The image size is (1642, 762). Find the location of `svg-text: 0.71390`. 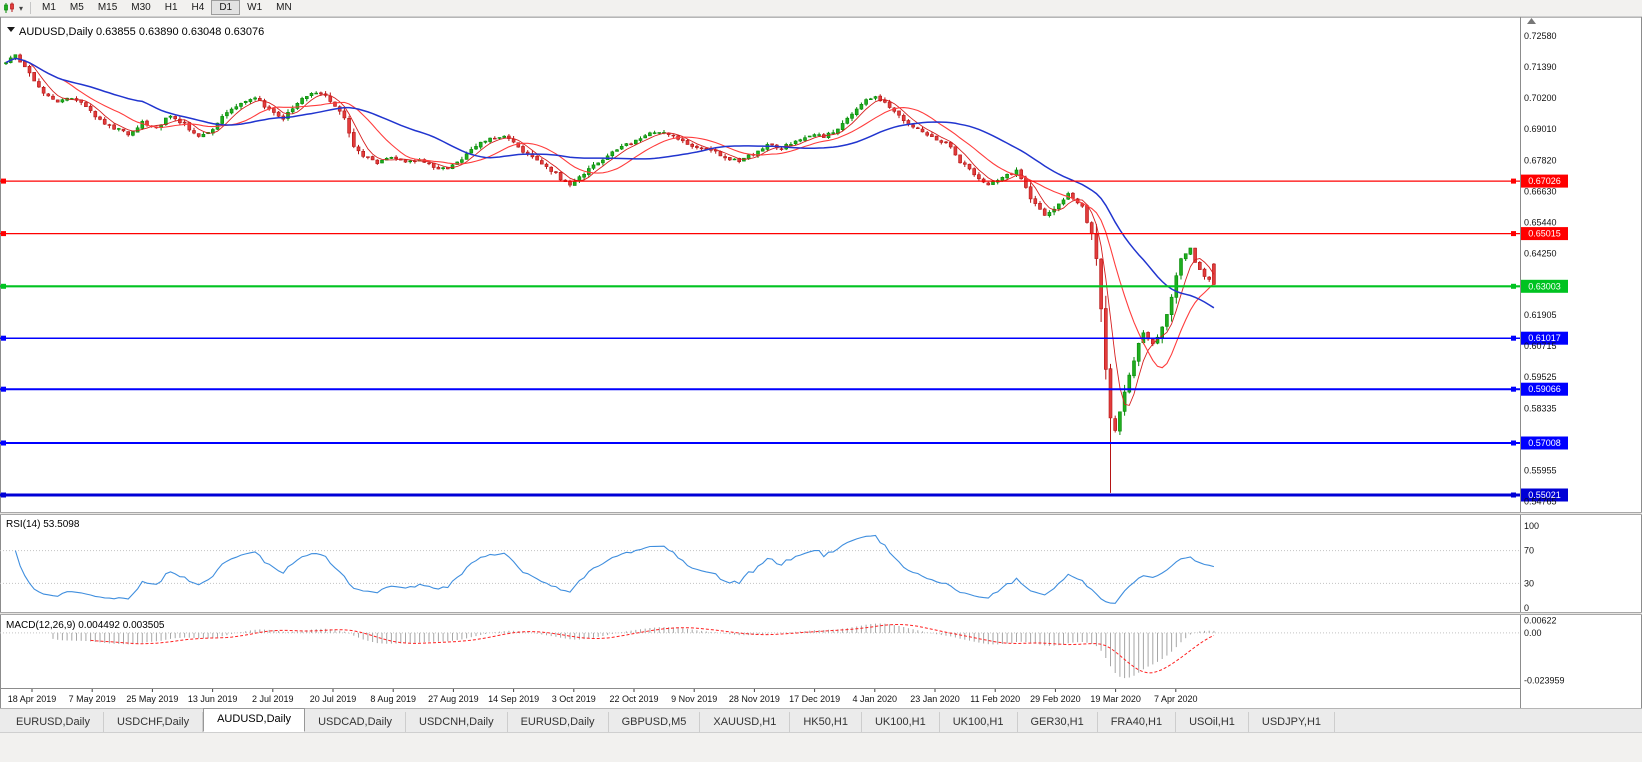

svg-text: 0.71390 is located at coordinates (1540, 67).